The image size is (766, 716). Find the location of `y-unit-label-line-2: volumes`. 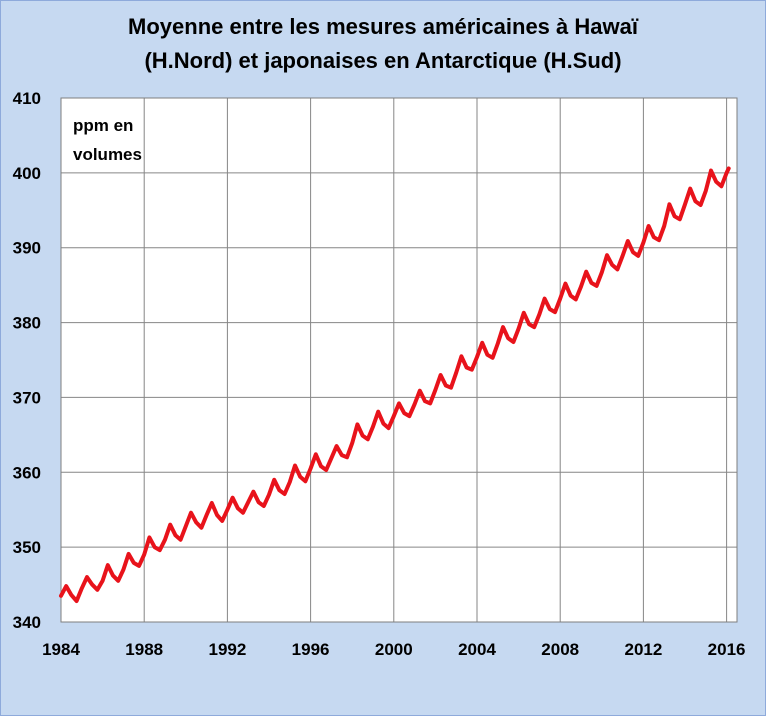

y-unit-label-line-2: volumes is located at coordinates (107, 154).